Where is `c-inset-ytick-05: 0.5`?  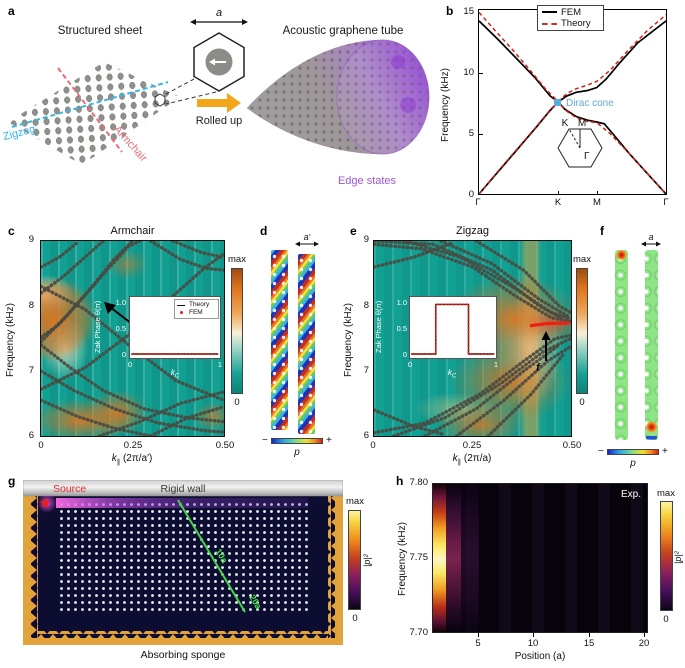
c-inset-ytick-05: 0.5 is located at coordinates (120, 328).